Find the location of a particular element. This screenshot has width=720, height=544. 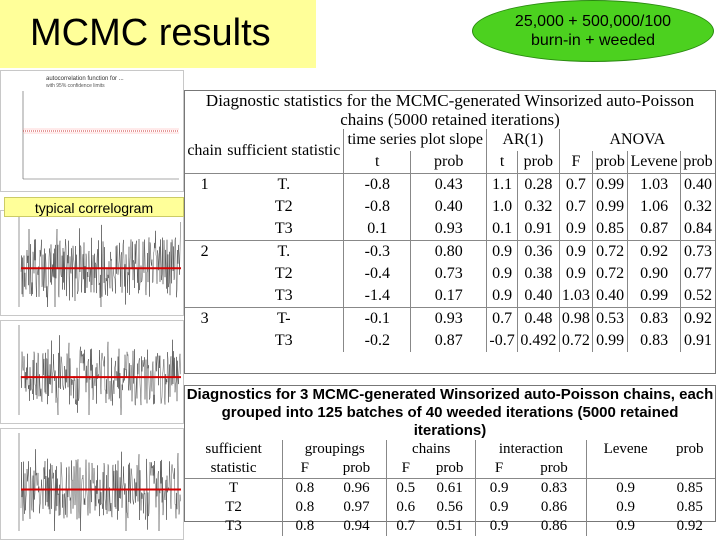

table1-cell: 0.48 is located at coordinates (538, 318).